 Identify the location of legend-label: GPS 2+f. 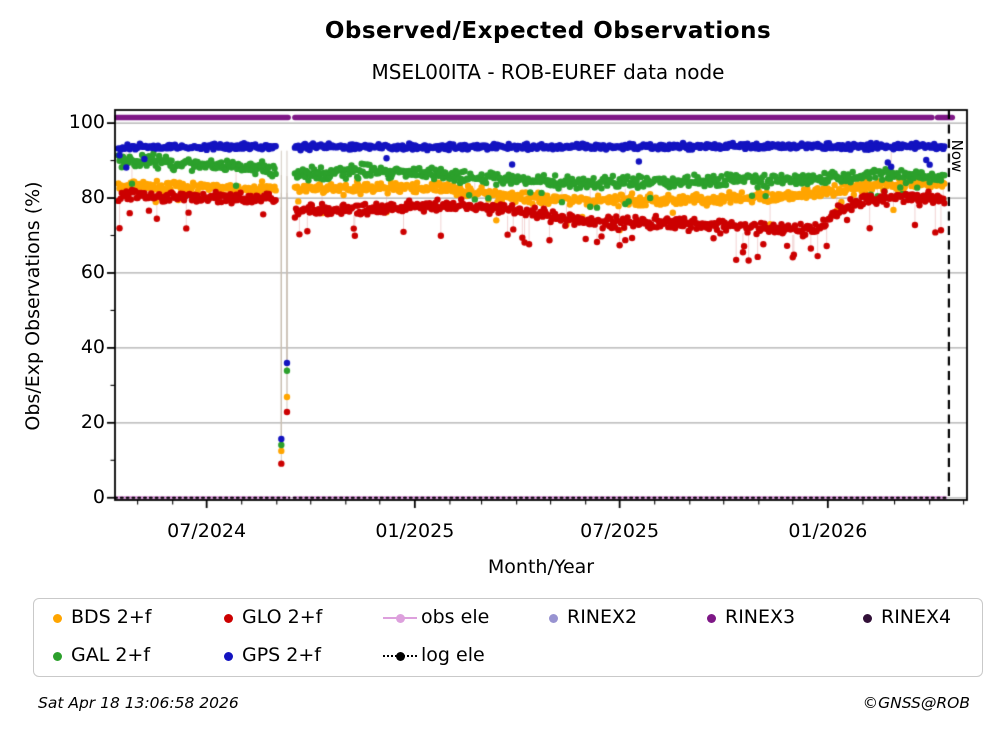
(281, 655).